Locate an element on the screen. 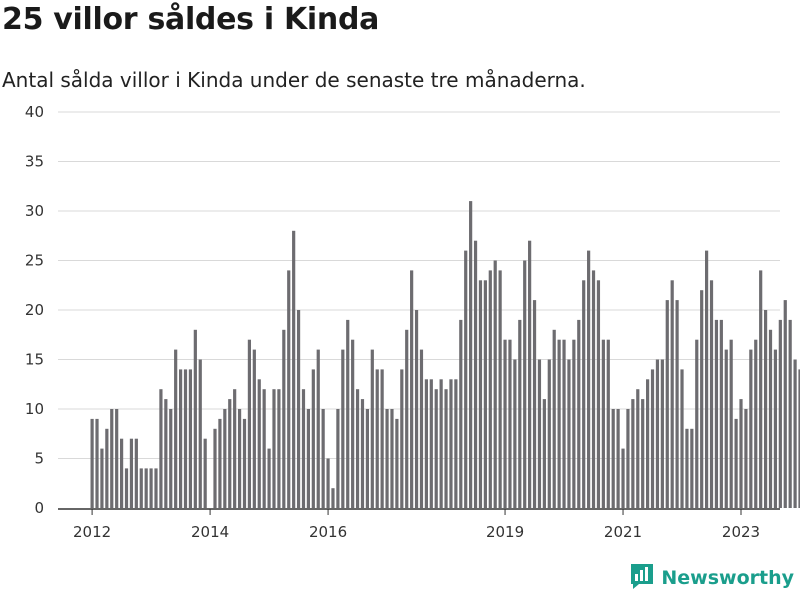 Image resolution: width=800 pixels, height=600 pixels. chart-title: 25 villor såldes i Kinda is located at coordinates (191, 19).